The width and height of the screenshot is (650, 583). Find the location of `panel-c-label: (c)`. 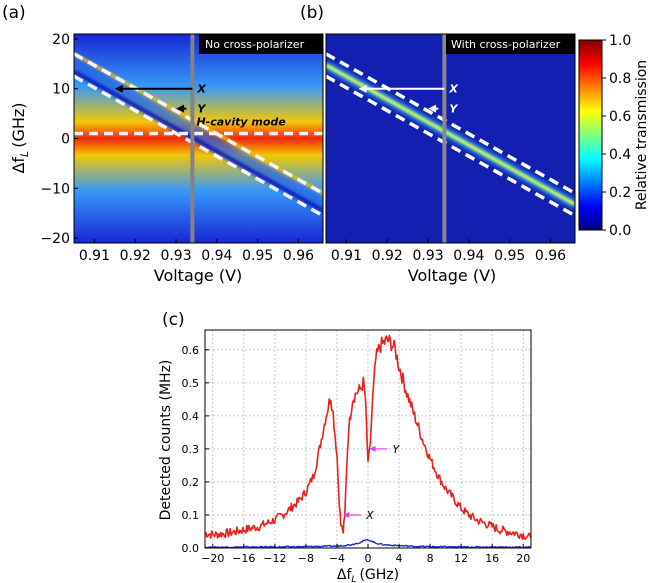

panel-c-label: (c) is located at coordinates (173, 320).